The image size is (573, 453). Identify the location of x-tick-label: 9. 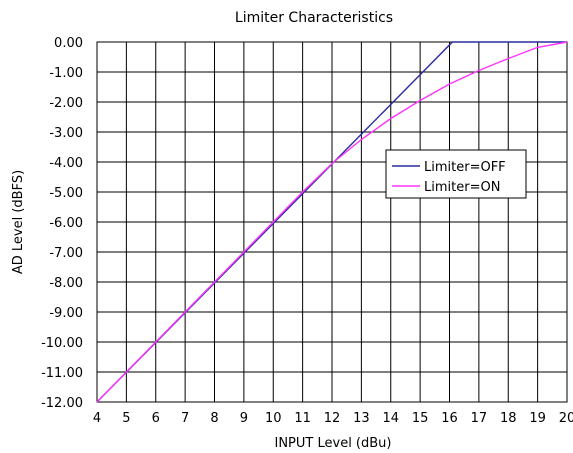
(244, 418).